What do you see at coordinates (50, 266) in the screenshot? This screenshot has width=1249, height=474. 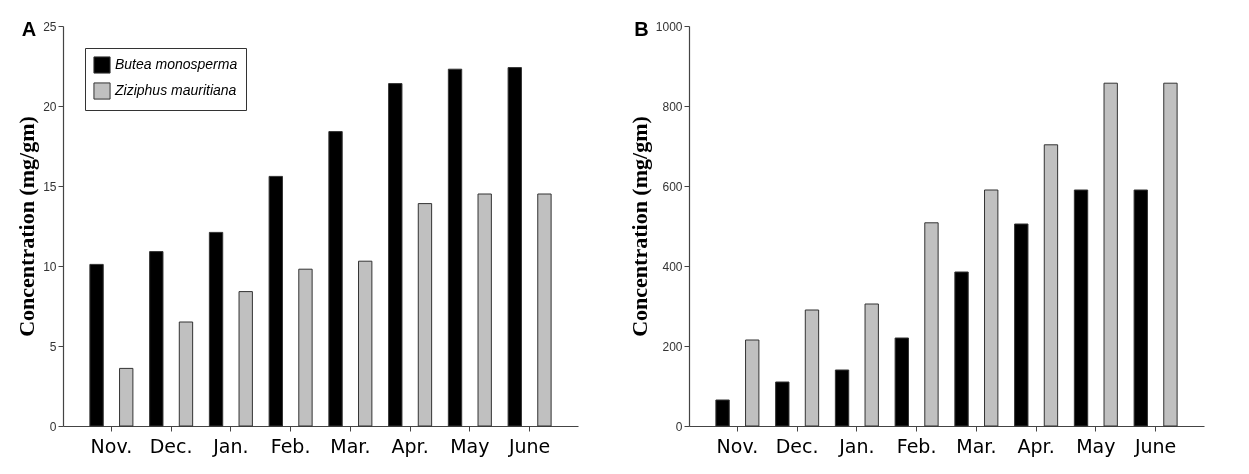 I see `y-tick-label: 10` at bounding box center [50, 266].